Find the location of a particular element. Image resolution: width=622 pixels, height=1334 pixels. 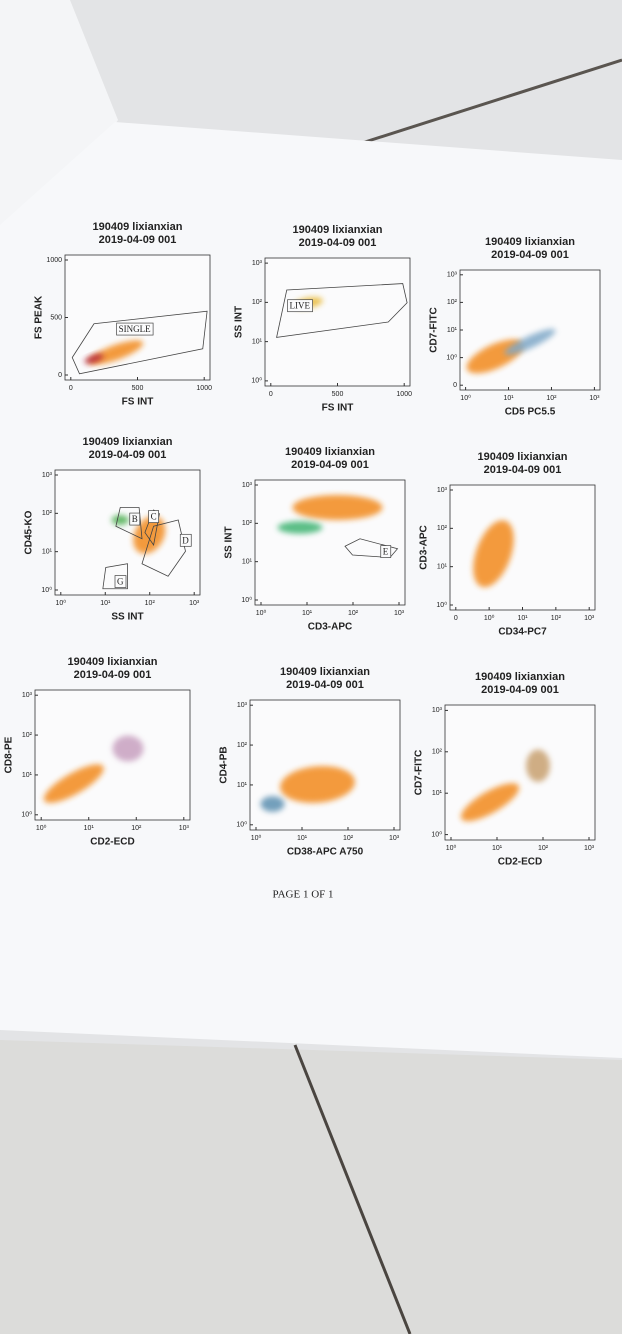

y-tick-label: 0 is located at coordinates (60, 375).